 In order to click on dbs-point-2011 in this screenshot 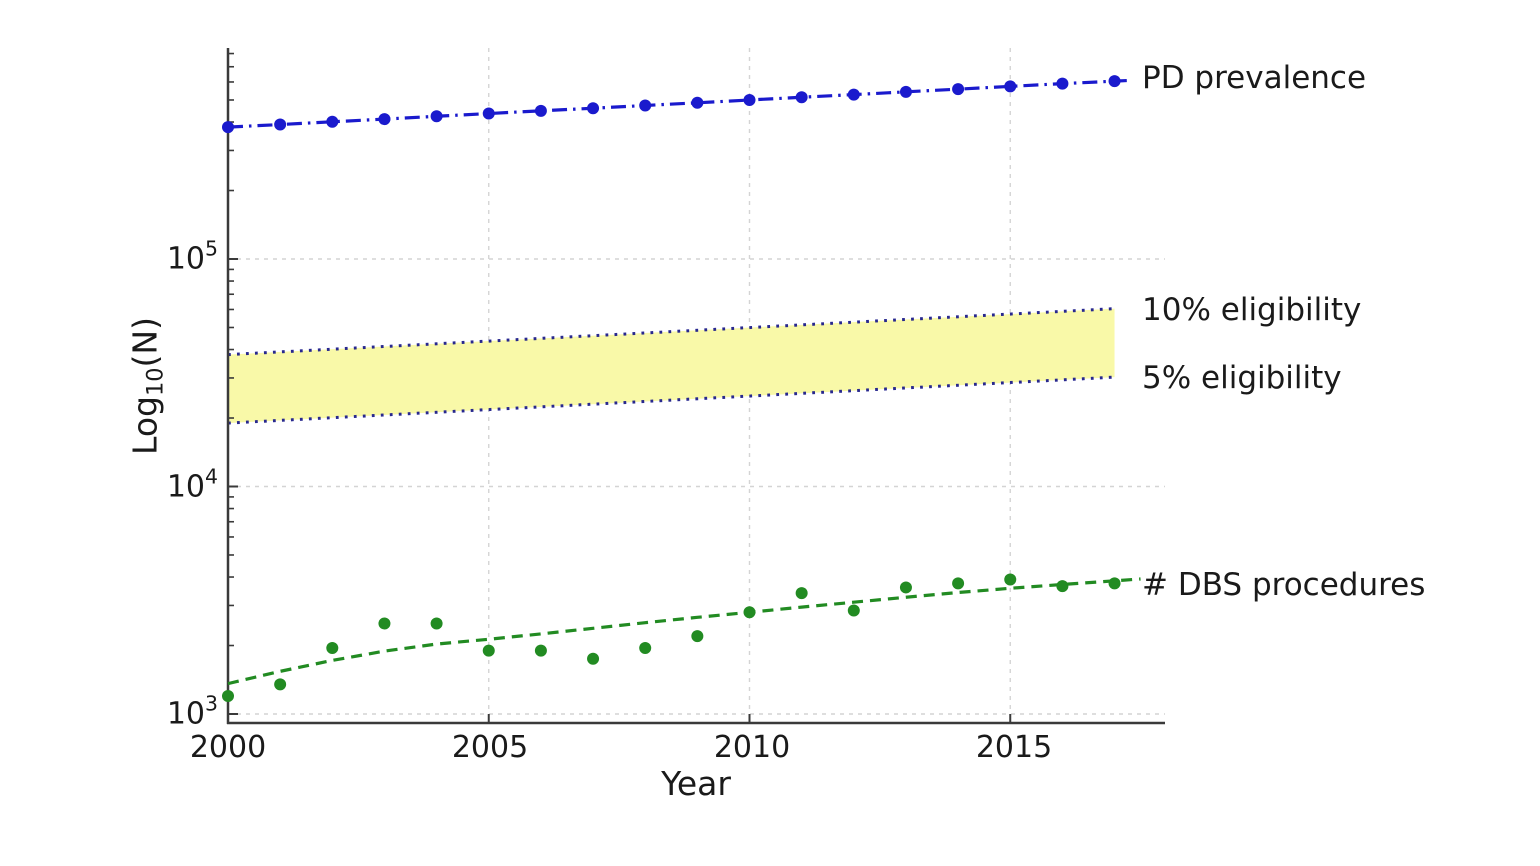, I will do `click(801, 593)`.